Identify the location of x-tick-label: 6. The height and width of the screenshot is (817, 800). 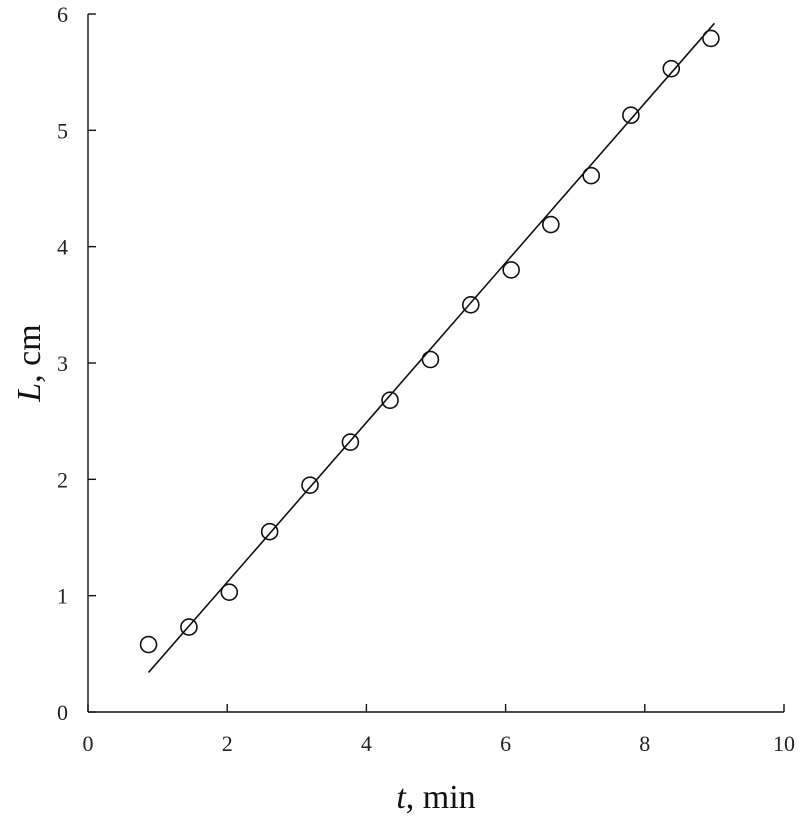
(505, 743).